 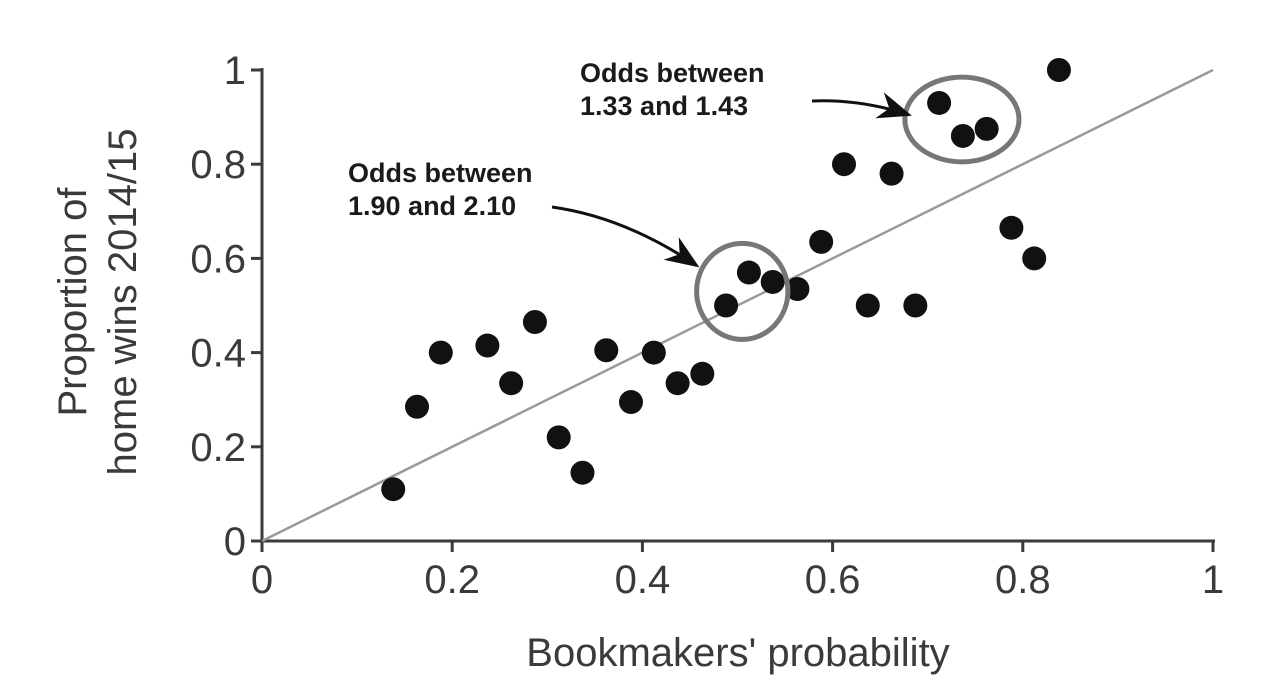 What do you see at coordinates (1213, 580) in the screenshot?
I see `x-tick-label-5: 1` at bounding box center [1213, 580].